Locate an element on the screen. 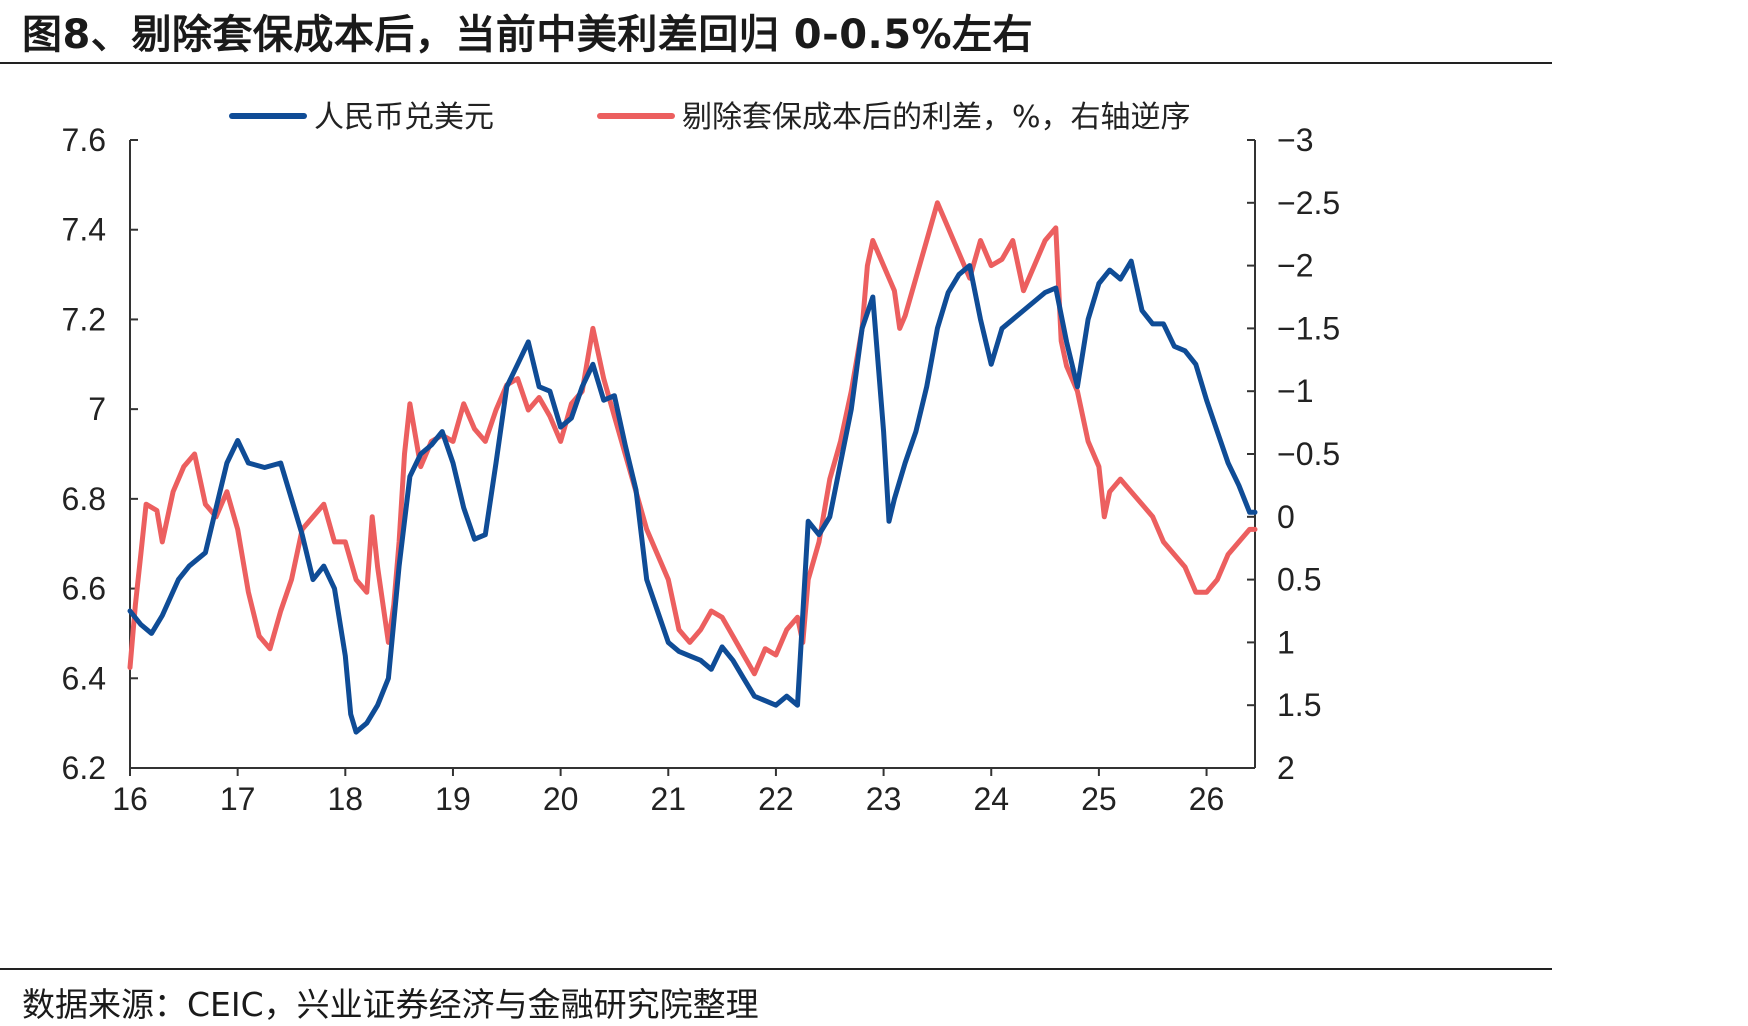 The height and width of the screenshot is (1026, 1748). right-tick-label: 0.5 is located at coordinates (1299, 580).